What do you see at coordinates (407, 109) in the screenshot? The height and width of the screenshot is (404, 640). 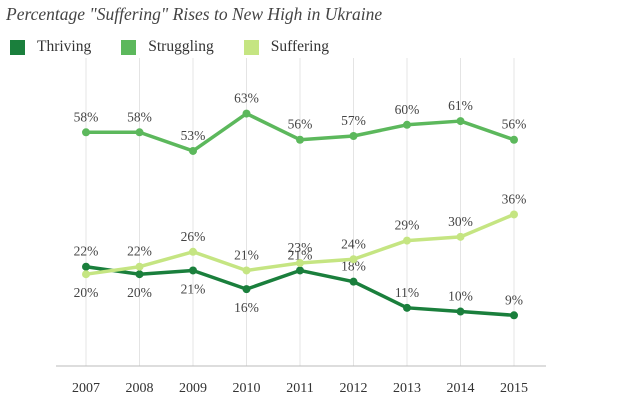 I see `data-label-struggling-2013: 60%` at bounding box center [407, 109].